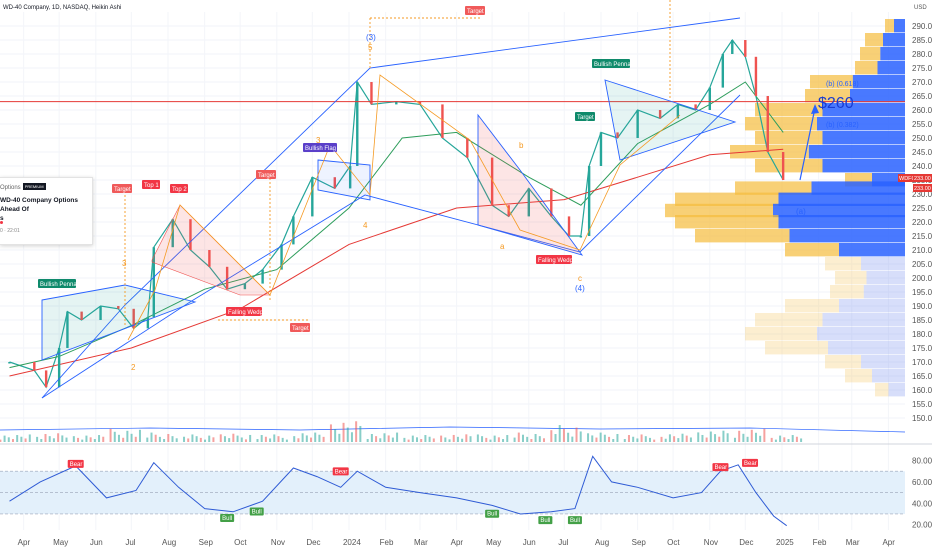 This screenshot has height=550, width=932. Describe the element at coordinates (922, 124) in the screenshot. I see `price-tick: 255.0` at that location.